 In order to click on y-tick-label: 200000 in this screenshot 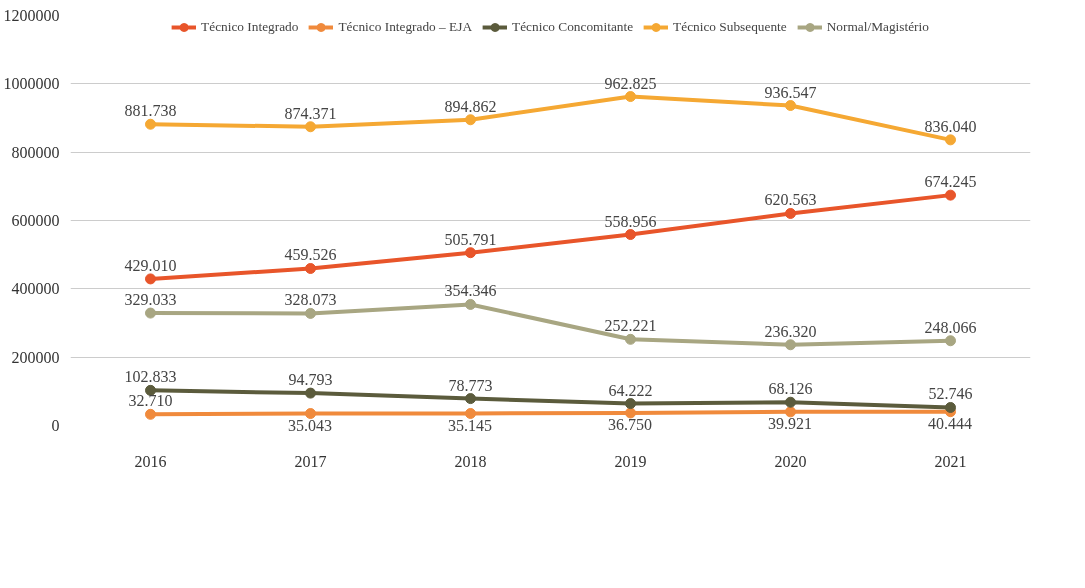, I will do `click(35, 357)`.